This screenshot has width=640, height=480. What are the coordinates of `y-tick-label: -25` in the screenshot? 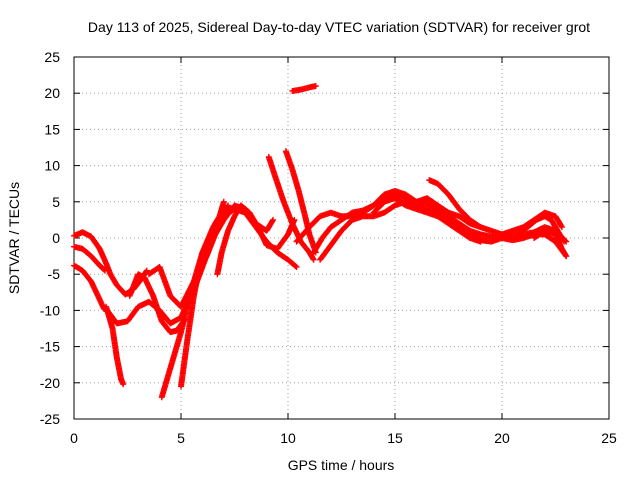 It's located at (50, 419).